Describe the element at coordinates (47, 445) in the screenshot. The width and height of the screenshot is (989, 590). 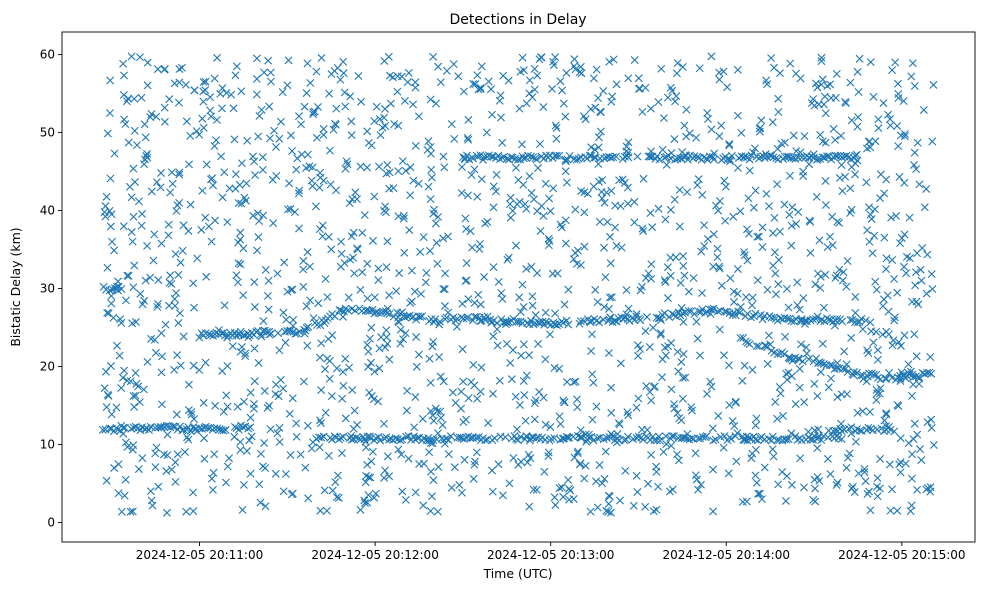
I see `y-tick-label: 10` at that location.